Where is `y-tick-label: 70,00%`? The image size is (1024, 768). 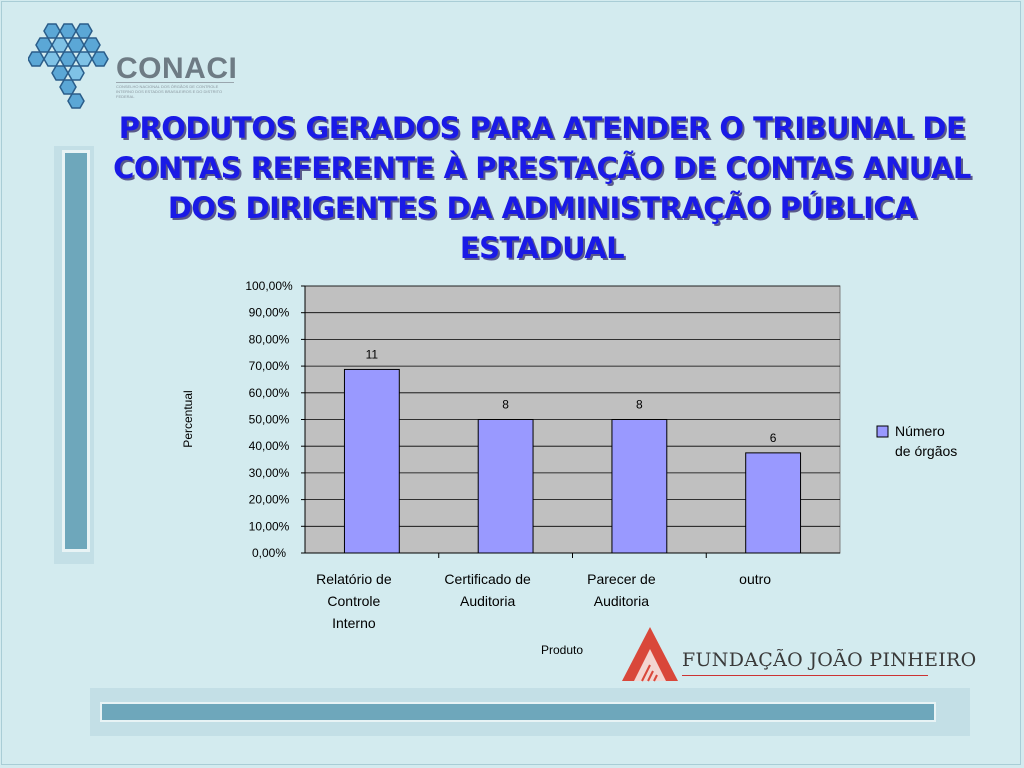
y-tick-label: 70,00% is located at coordinates (269, 366).